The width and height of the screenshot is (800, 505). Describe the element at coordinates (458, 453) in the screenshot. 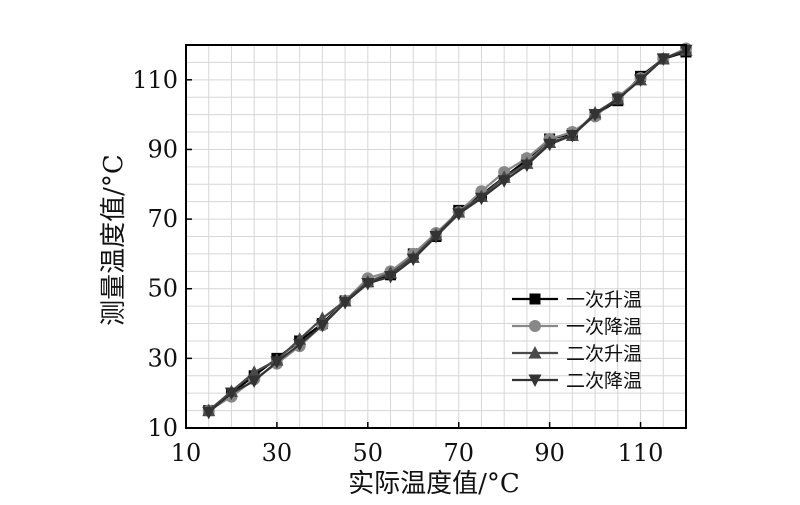

I see `x-tick-label: 70` at that location.